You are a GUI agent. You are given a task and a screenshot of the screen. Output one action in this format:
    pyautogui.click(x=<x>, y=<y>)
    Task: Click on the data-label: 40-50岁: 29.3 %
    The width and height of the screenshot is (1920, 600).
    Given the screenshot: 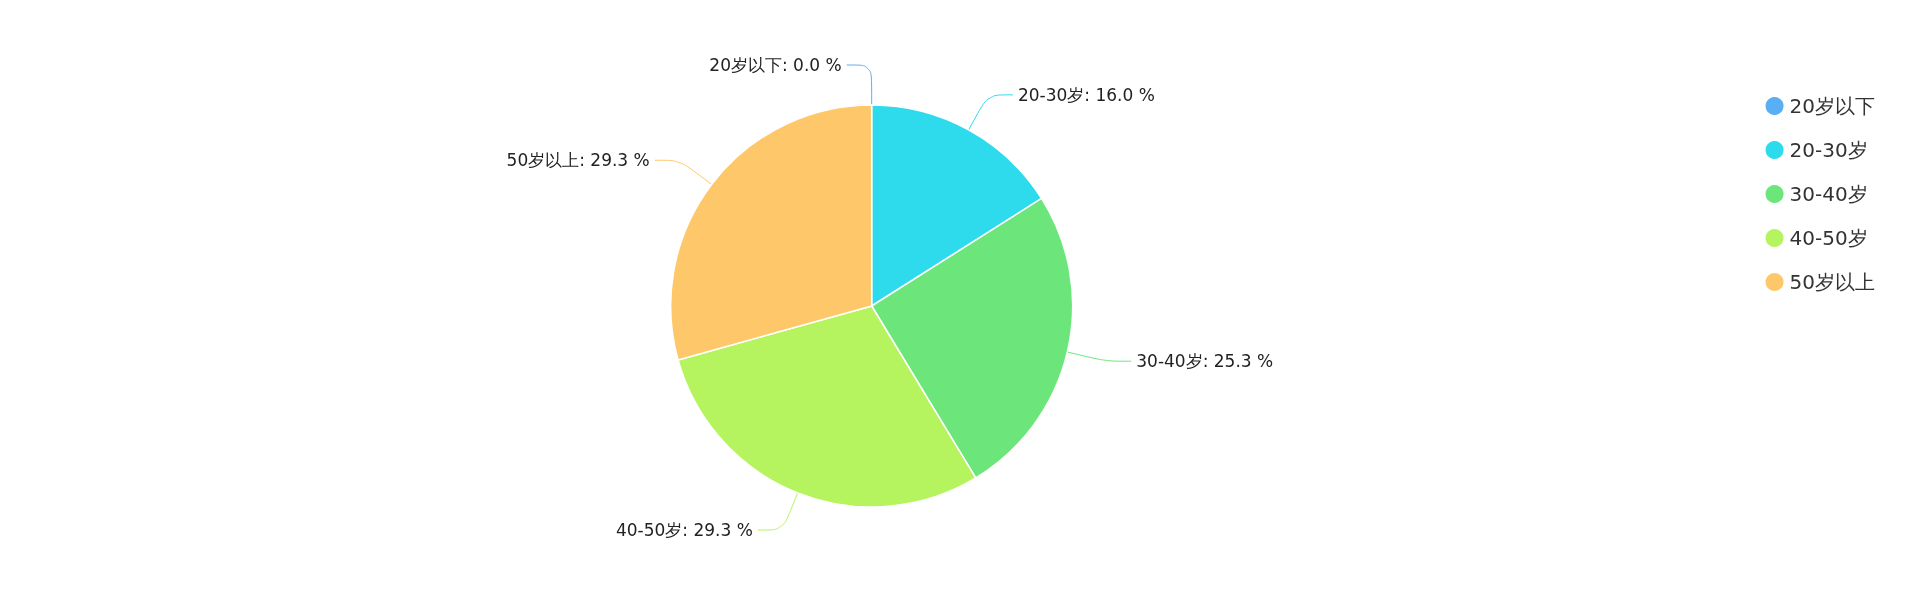 What is the action you would take?
    pyautogui.click(x=684, y=530)
    